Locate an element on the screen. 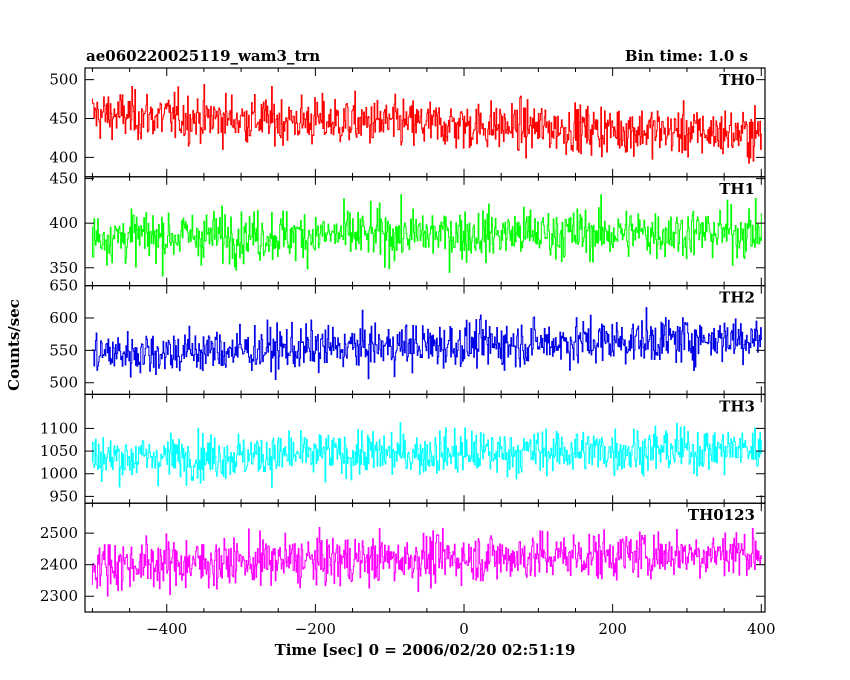 This screenshot has width=850, height=680. panel-label-th0: TH0 is located at coordinates (737, 80).